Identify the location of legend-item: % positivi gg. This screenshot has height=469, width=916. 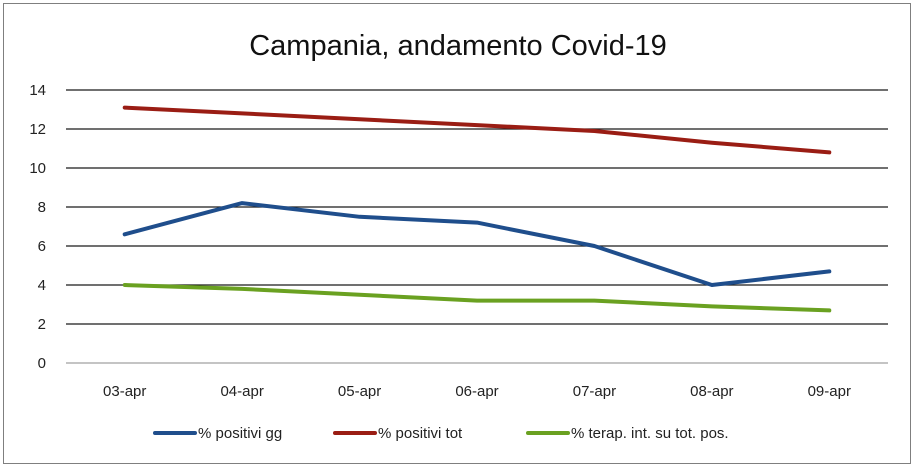
(217, 433).